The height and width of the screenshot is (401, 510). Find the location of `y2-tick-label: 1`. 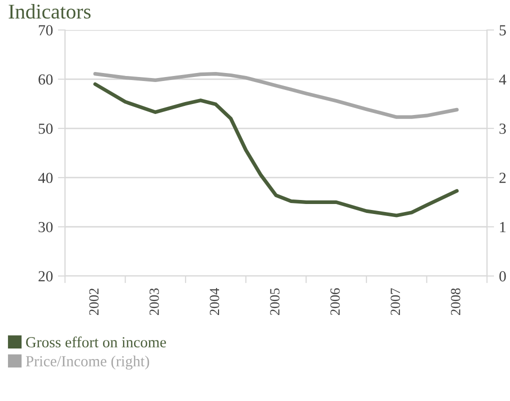

y2-tick-label: 1 is located at coordinates (503, 227).